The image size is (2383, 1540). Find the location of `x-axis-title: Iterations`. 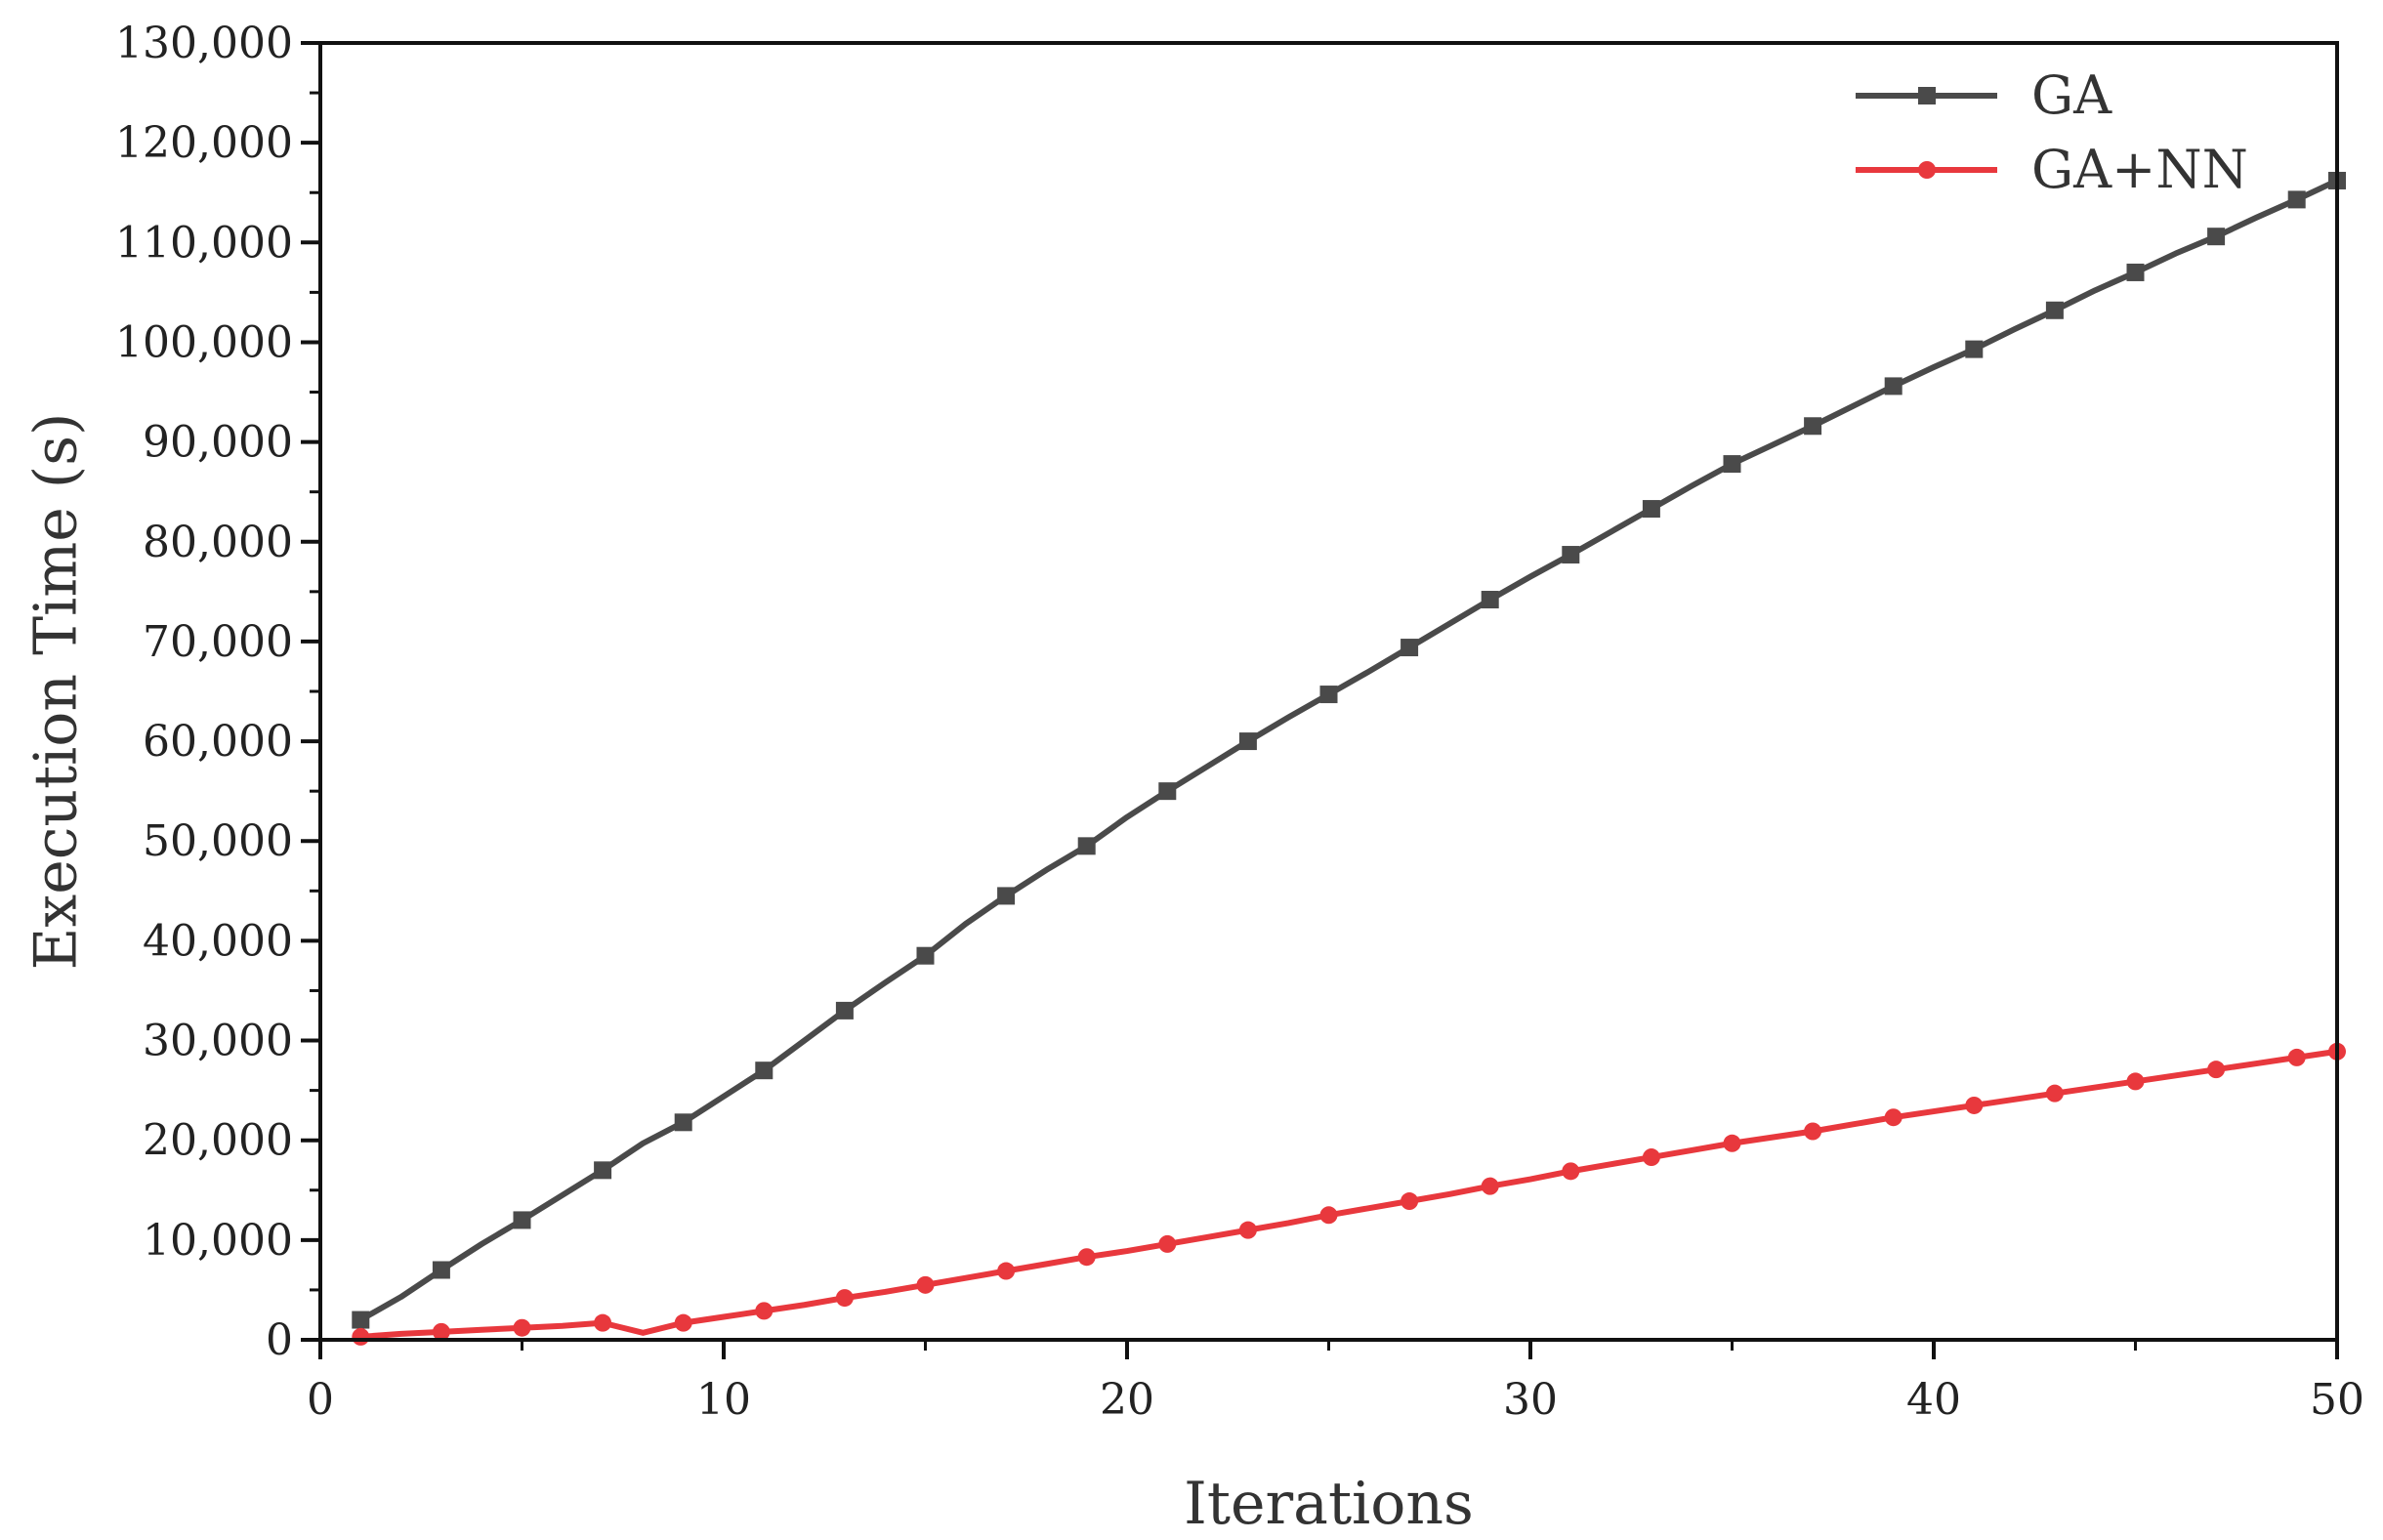

x-axis-title: Iterations is located at coordinates (1329, 1504).